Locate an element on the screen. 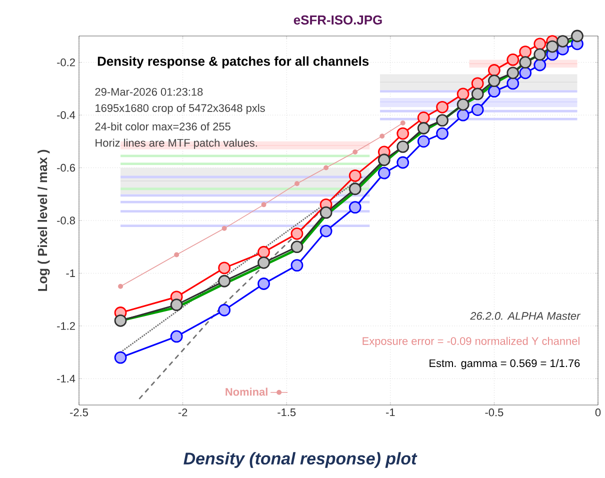 The height and width of the screenshot is (478, 605). annotation: 26.2.0. ALPHA Master is located at coordinates (525, 316).